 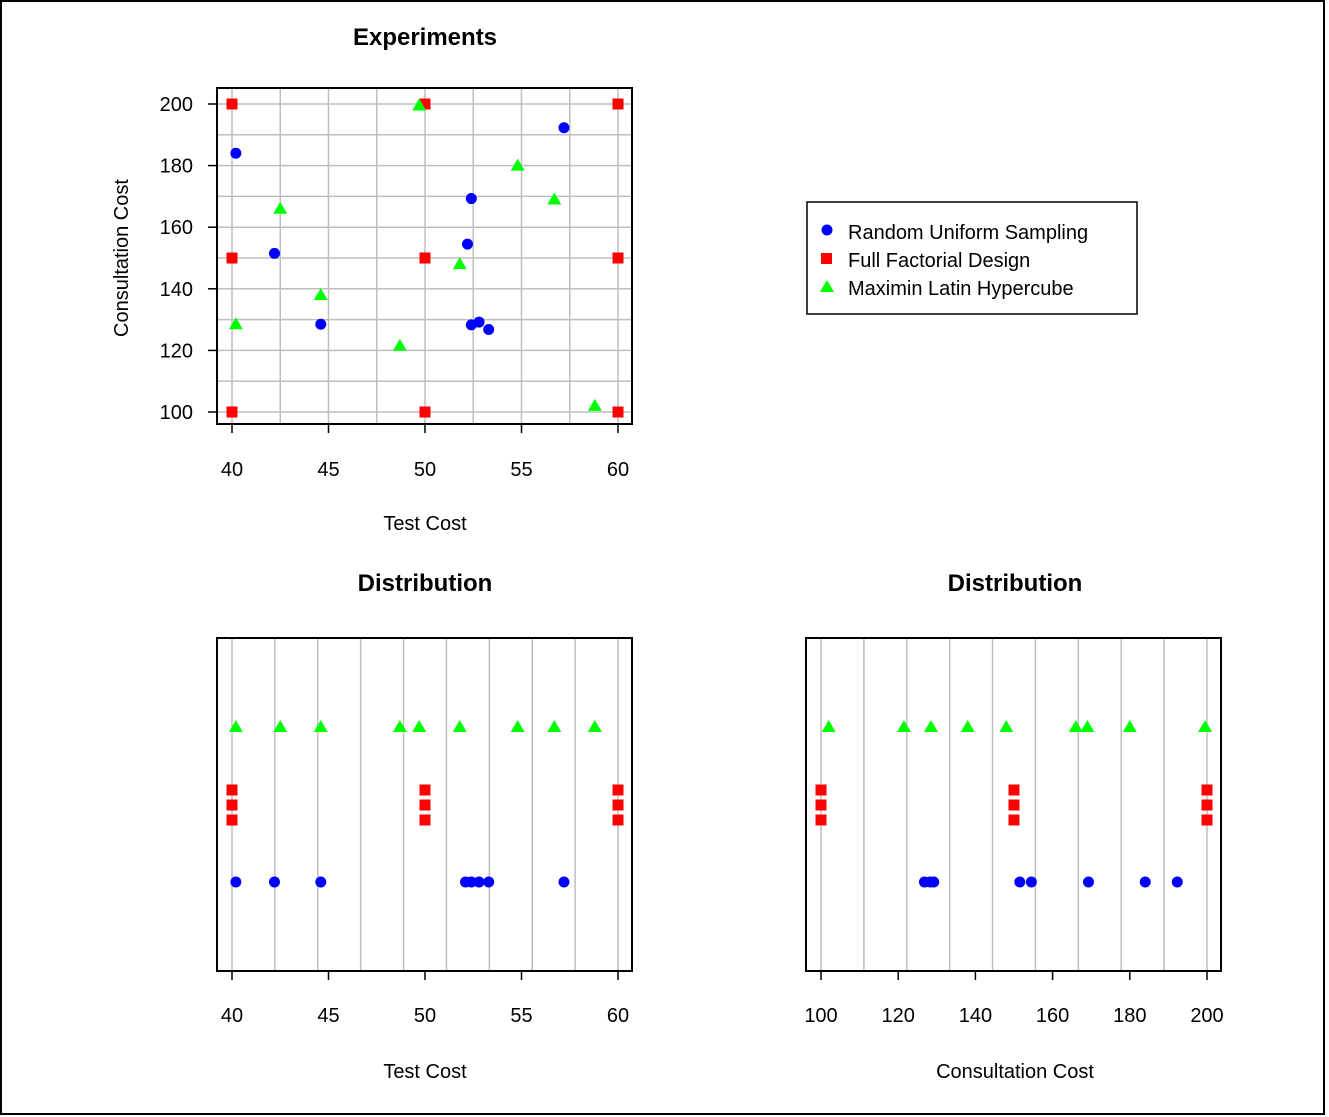 I want to click on legend-box, so click(x=972, y=258).